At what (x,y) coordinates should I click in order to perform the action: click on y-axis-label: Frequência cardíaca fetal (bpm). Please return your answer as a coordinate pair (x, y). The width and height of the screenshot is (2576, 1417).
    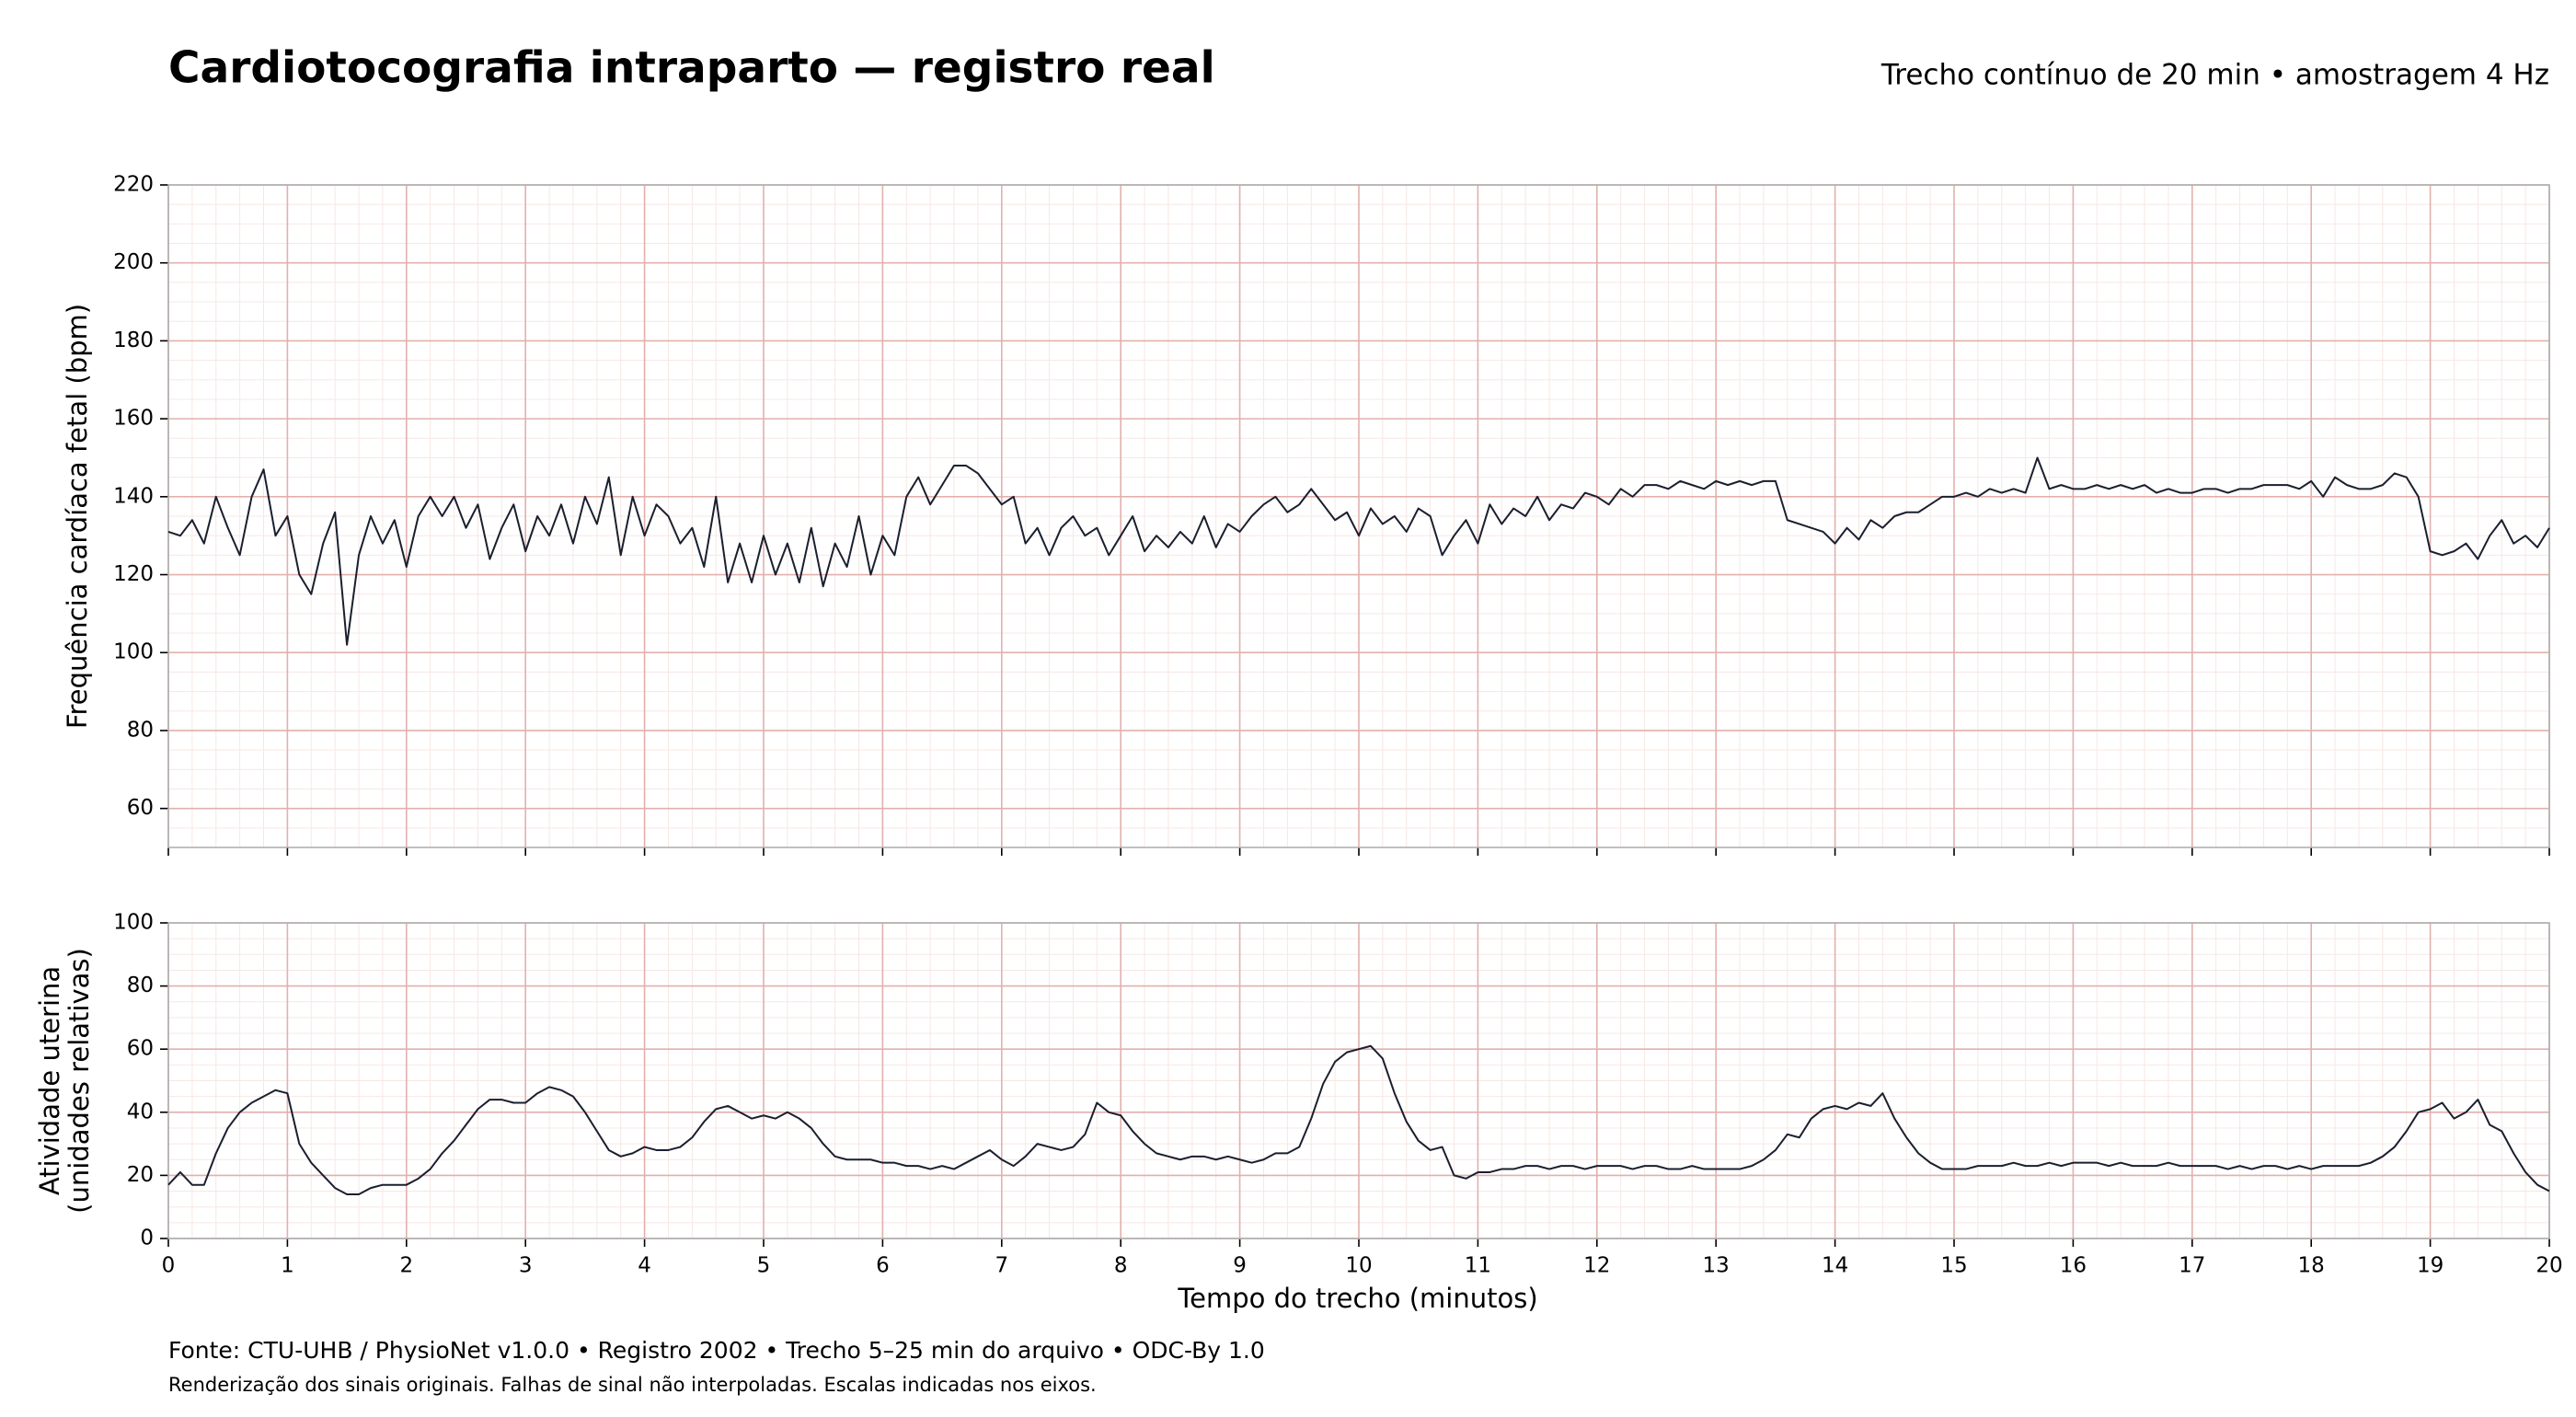
    Looking at the image, I should click on (77, 516).